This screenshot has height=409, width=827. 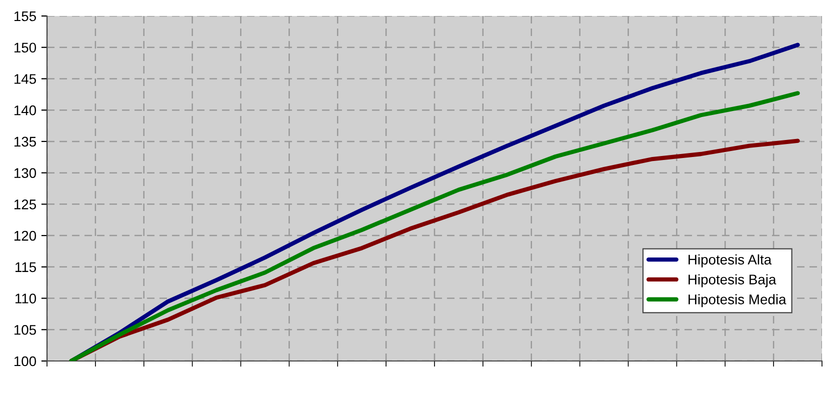 What do you see at coordinates (25, 110) in the screenshot?
I see `y-tick-label: 140` at bounding box center [25, 110].